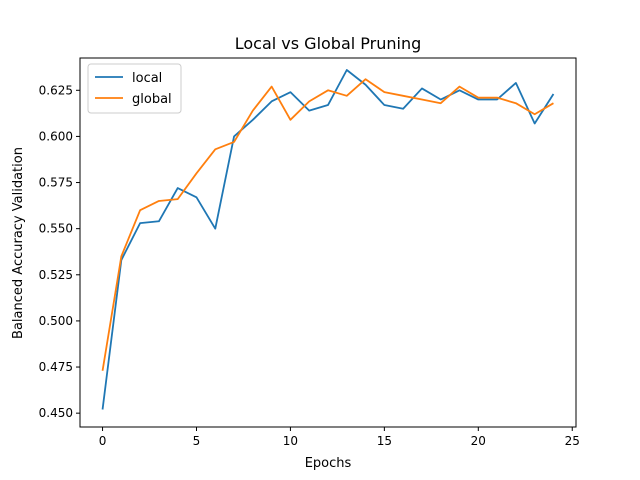 This screenshot has width=640, height=480. What do you see at coordinates (290, 441) in the screenshot?
I see `x-tick-label: 10` at bounding box center [290, 441].